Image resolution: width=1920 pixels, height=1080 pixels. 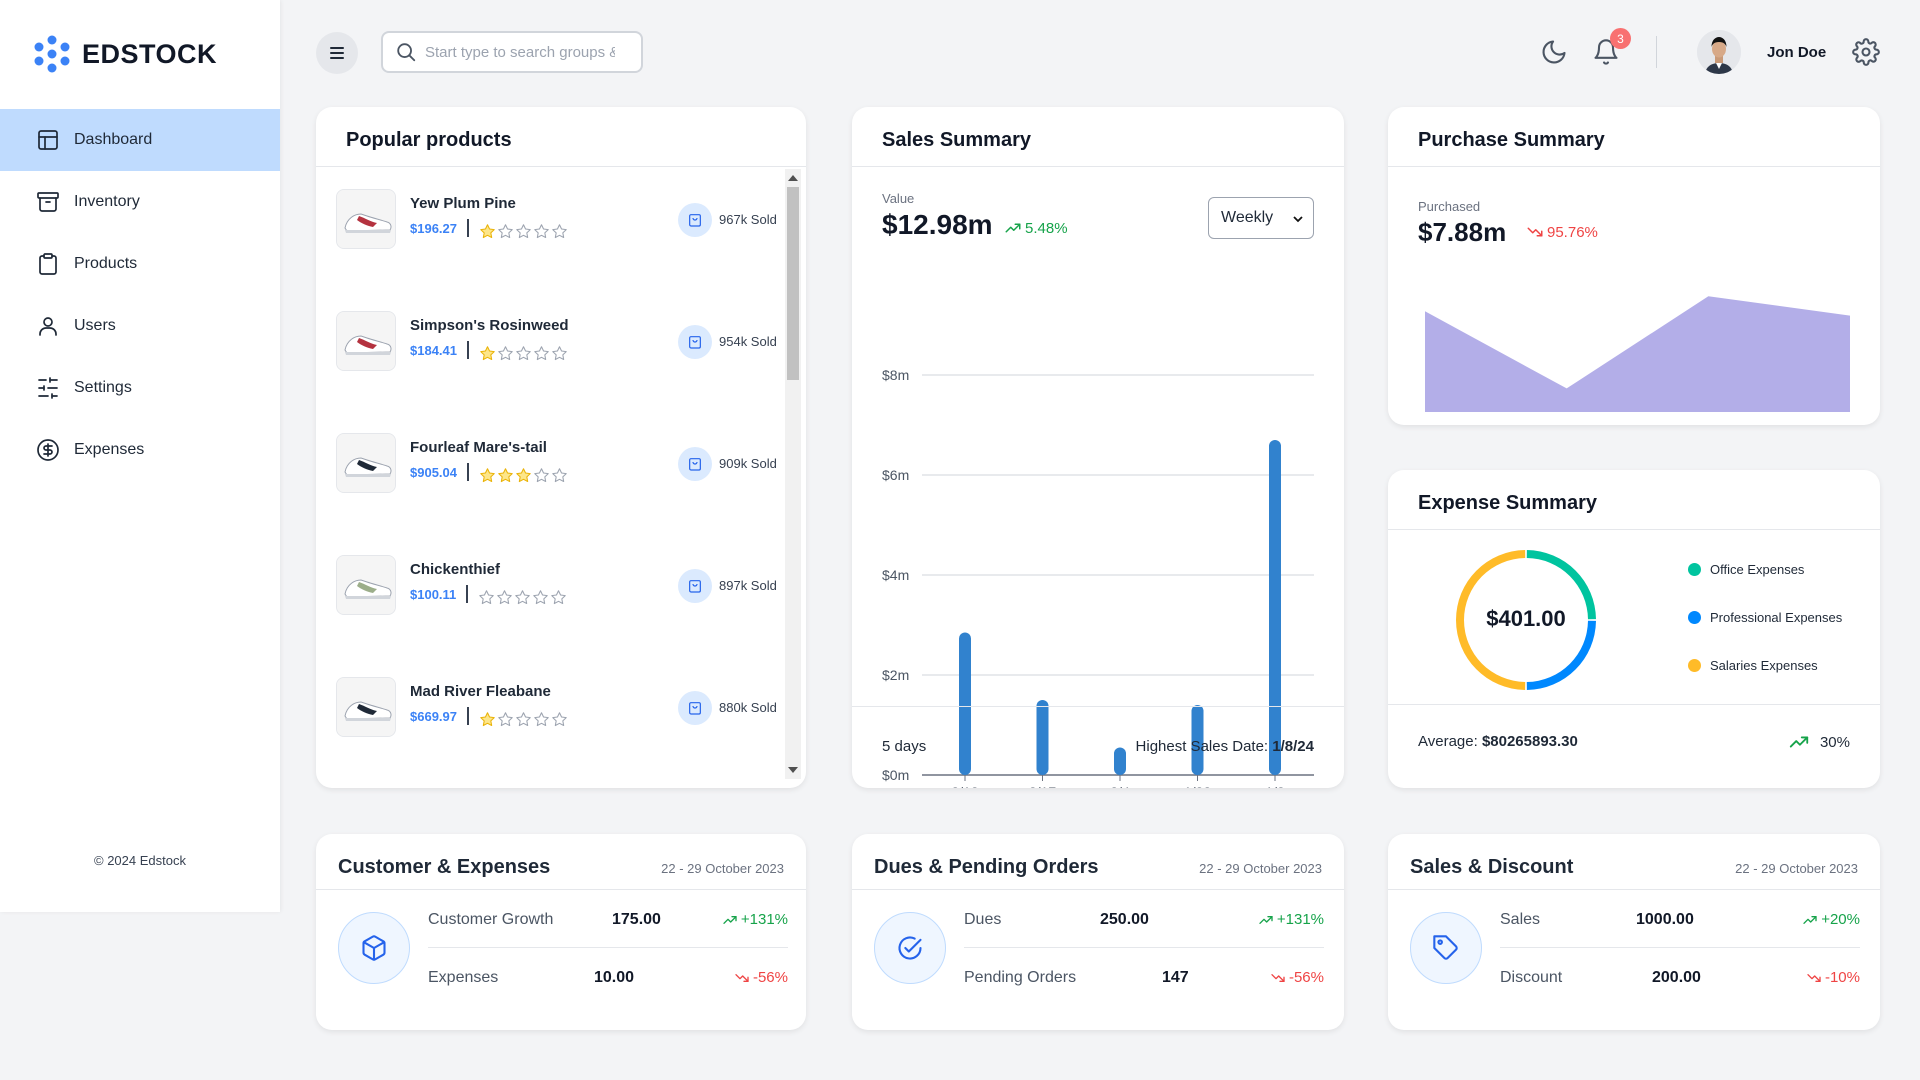 What do you see at coordinates (52, 54) in the screenshot?
I see `logo-icon` at bounding box center [52, 54].